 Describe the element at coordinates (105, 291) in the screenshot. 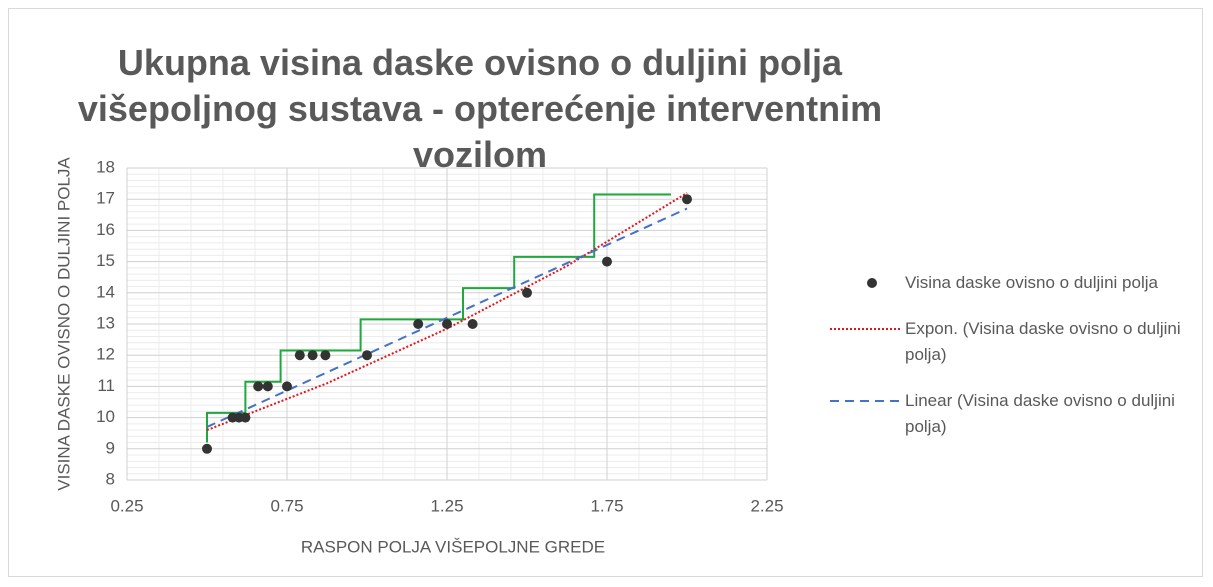

I see `y-tick-label: 14` at that location.